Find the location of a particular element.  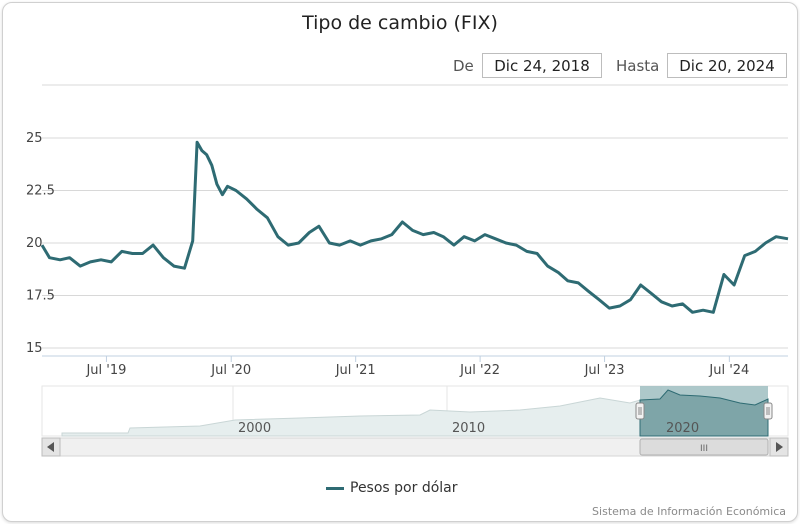

navigator-right-handle is located at coordinates (768, 411).